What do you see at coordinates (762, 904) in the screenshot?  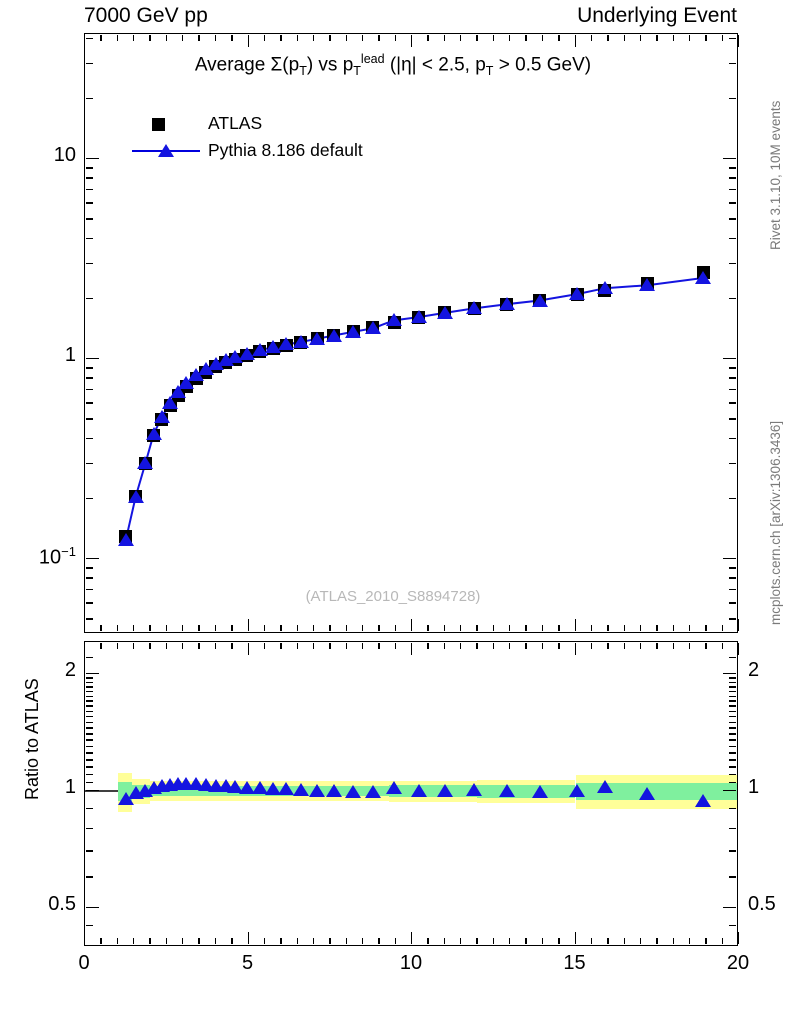 I see `ratio-y-tick-label-right: 0.5` at bounding box center [762, 904].